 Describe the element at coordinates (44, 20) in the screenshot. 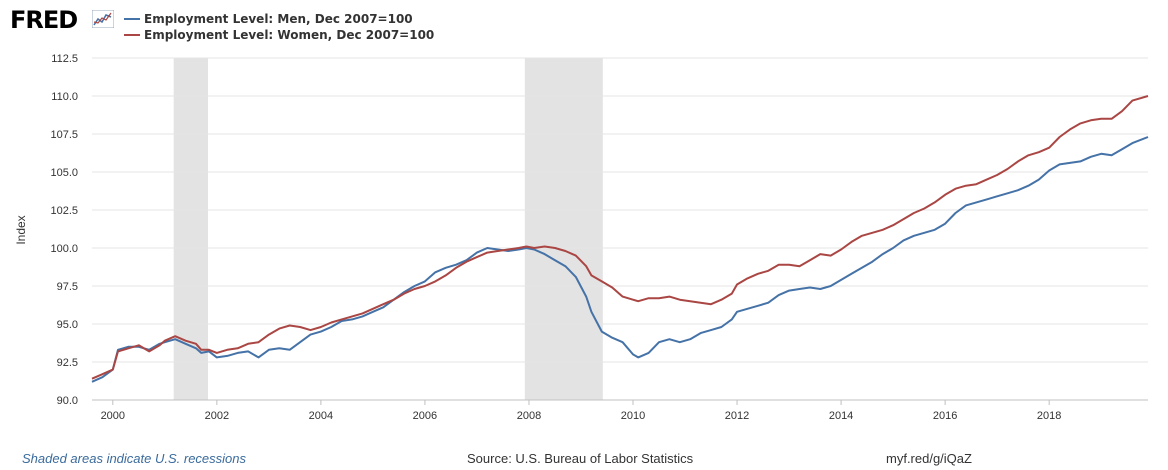

I see `fred-logo: FRED` at that location.